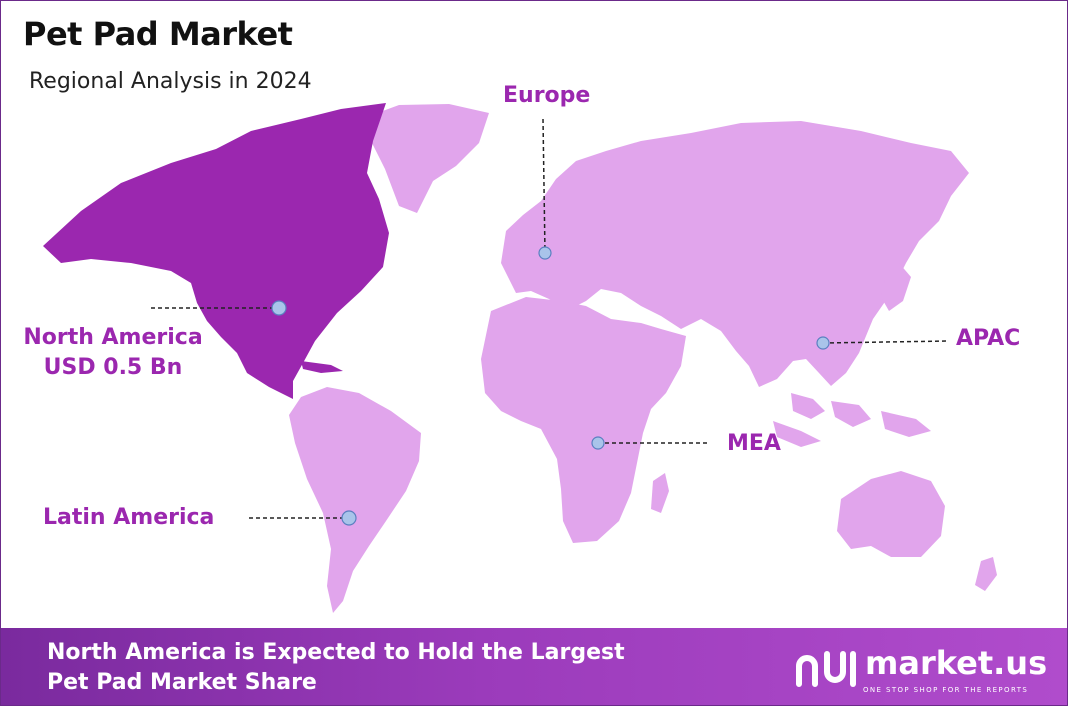 The image size is (1068, 706). I want to click on africa-shape, so click(583, 420).